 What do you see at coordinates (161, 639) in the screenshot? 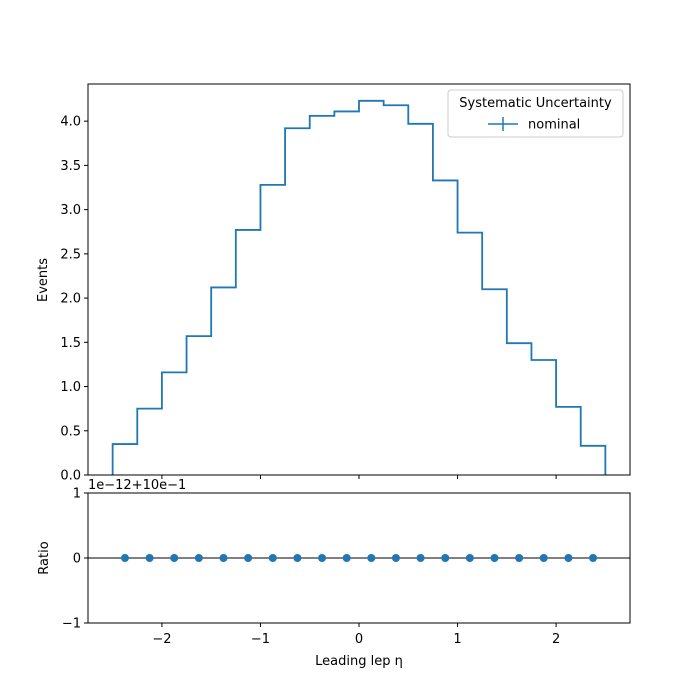
I see `ratio-x-tick-label: −2` at bounding box center [161, 639].